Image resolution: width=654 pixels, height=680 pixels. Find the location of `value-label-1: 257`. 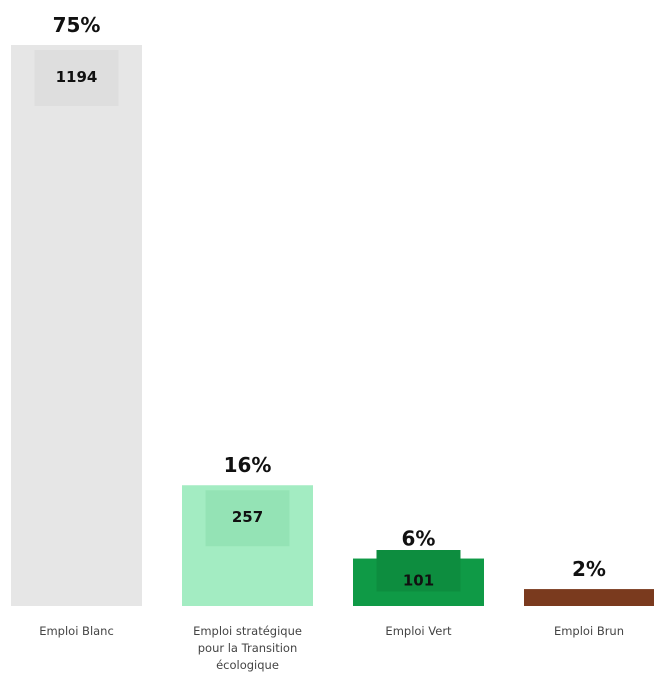

value-label-1: 257 is located at coordinates (247, 517).